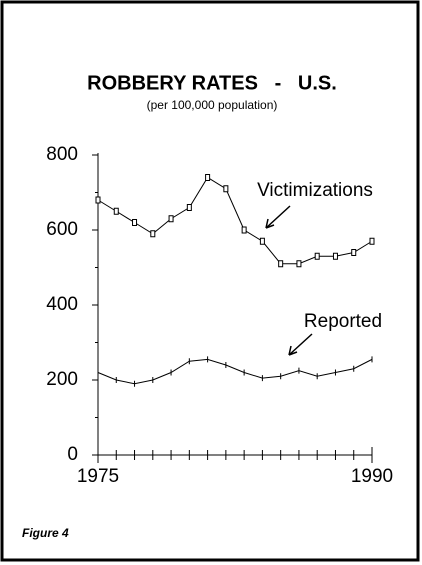 This screenshot has width=422, height=565. Describe the element at coordinates (62, 379) in the screenshot. I see `y-tick-label: 200` at that location.